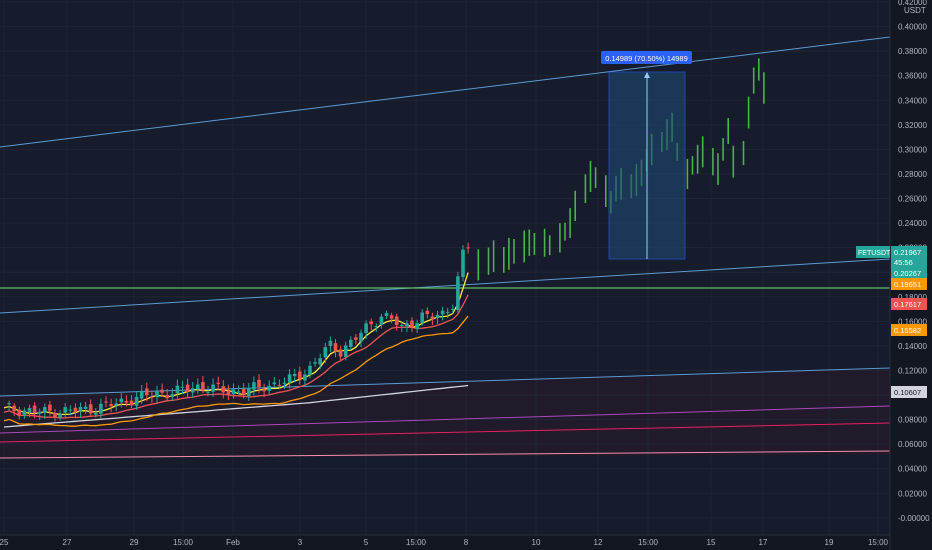 The width and height of the screenshot is (932, 550). What do you see at coordinates (903, 262) in the screenshot?
I see `price-badge-text: 45:56` at bounding box center [903, 262].